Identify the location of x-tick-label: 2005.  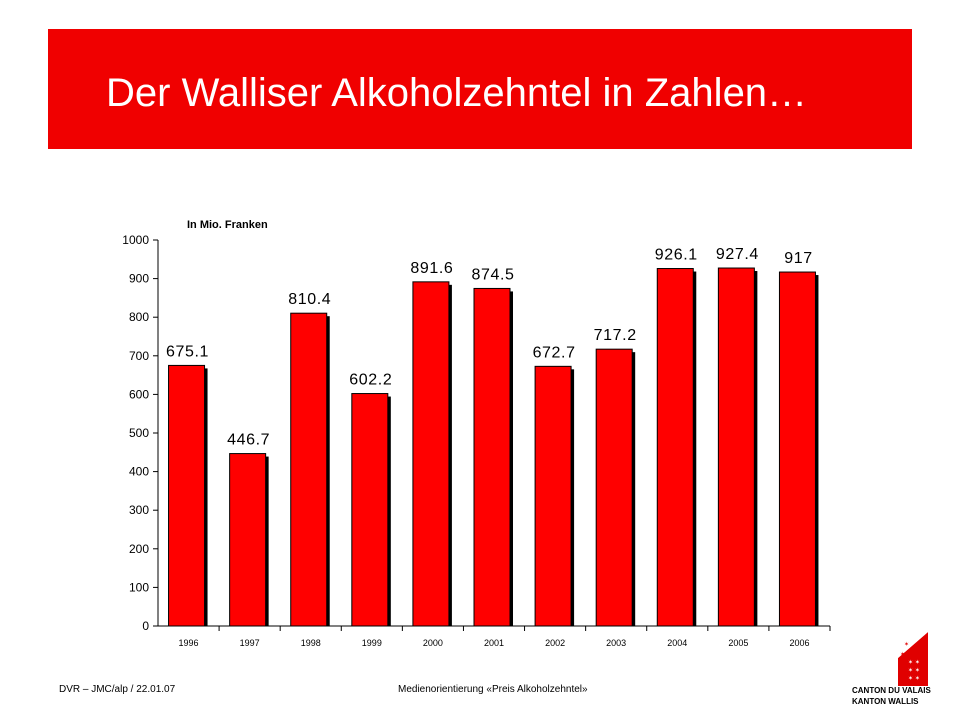
(738, 643).